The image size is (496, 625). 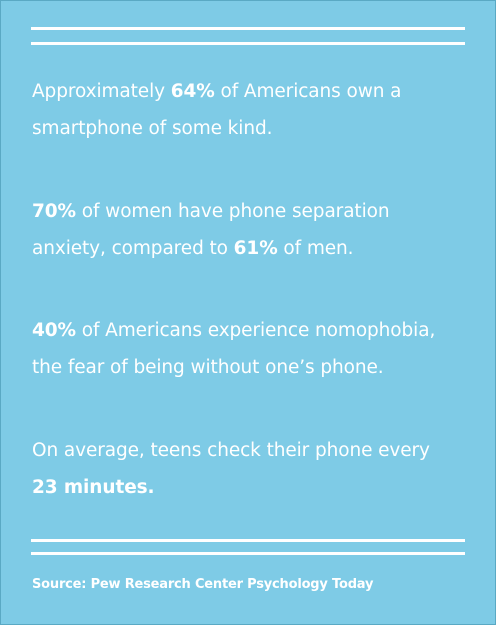 What do you see at coordinates (101, 91) in the screenshot?
I see `stat-text: Approximately` at bounding box center [101, 91].